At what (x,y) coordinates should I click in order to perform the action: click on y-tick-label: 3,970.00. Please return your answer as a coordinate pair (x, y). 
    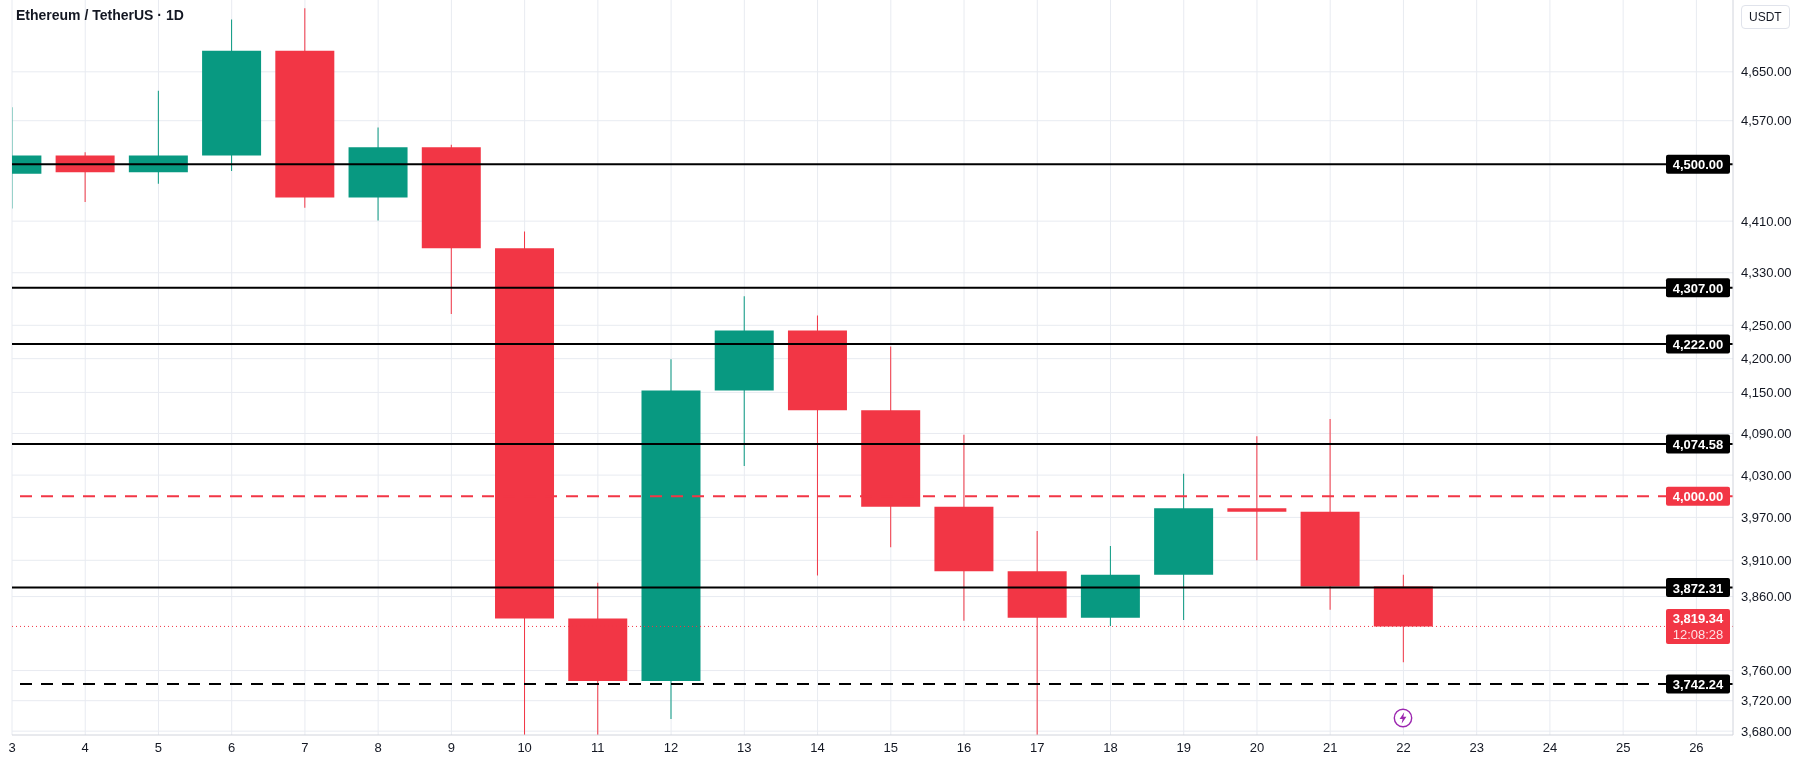
    Looking at the image, I should click on (1766, 517).